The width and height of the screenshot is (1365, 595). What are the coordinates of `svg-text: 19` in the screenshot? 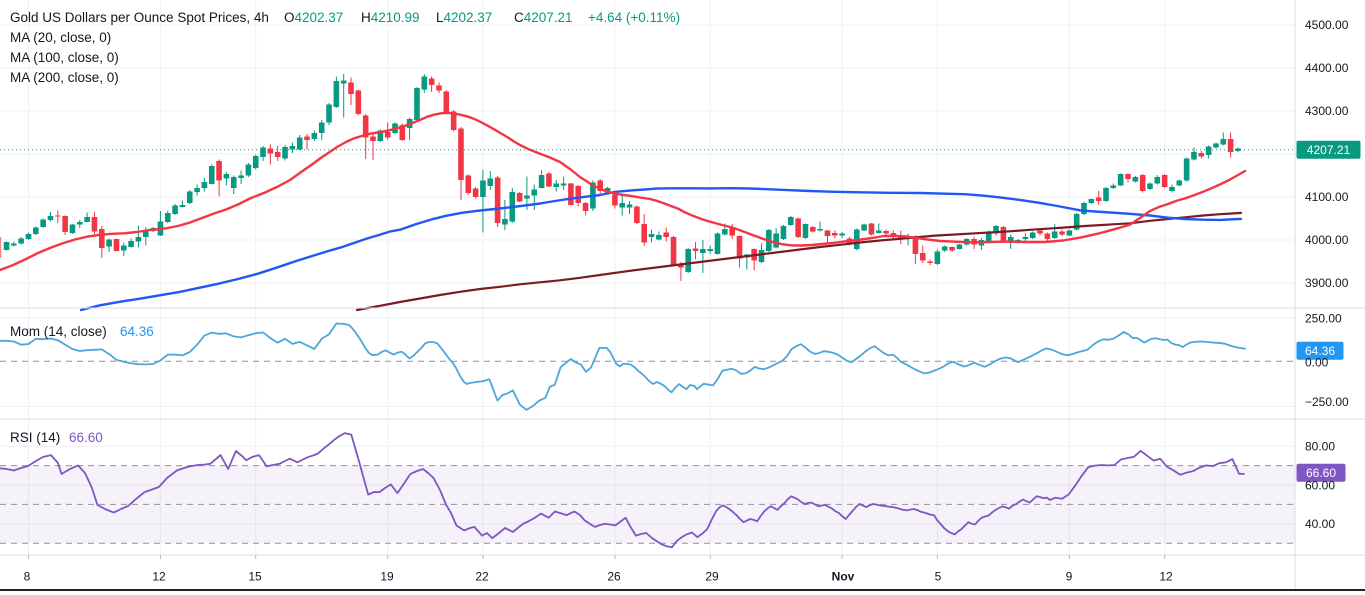 It's located at (387, 577).